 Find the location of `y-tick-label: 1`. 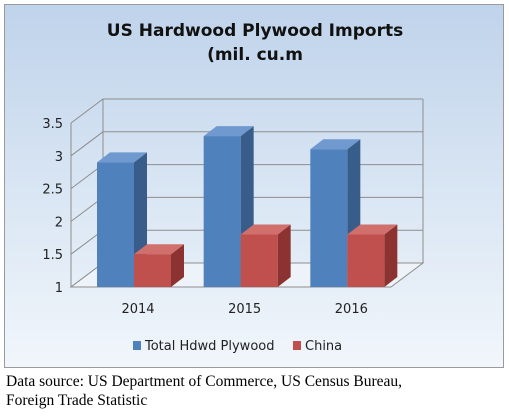

y-tick-label: 1 is located at coordinates (59, 288).